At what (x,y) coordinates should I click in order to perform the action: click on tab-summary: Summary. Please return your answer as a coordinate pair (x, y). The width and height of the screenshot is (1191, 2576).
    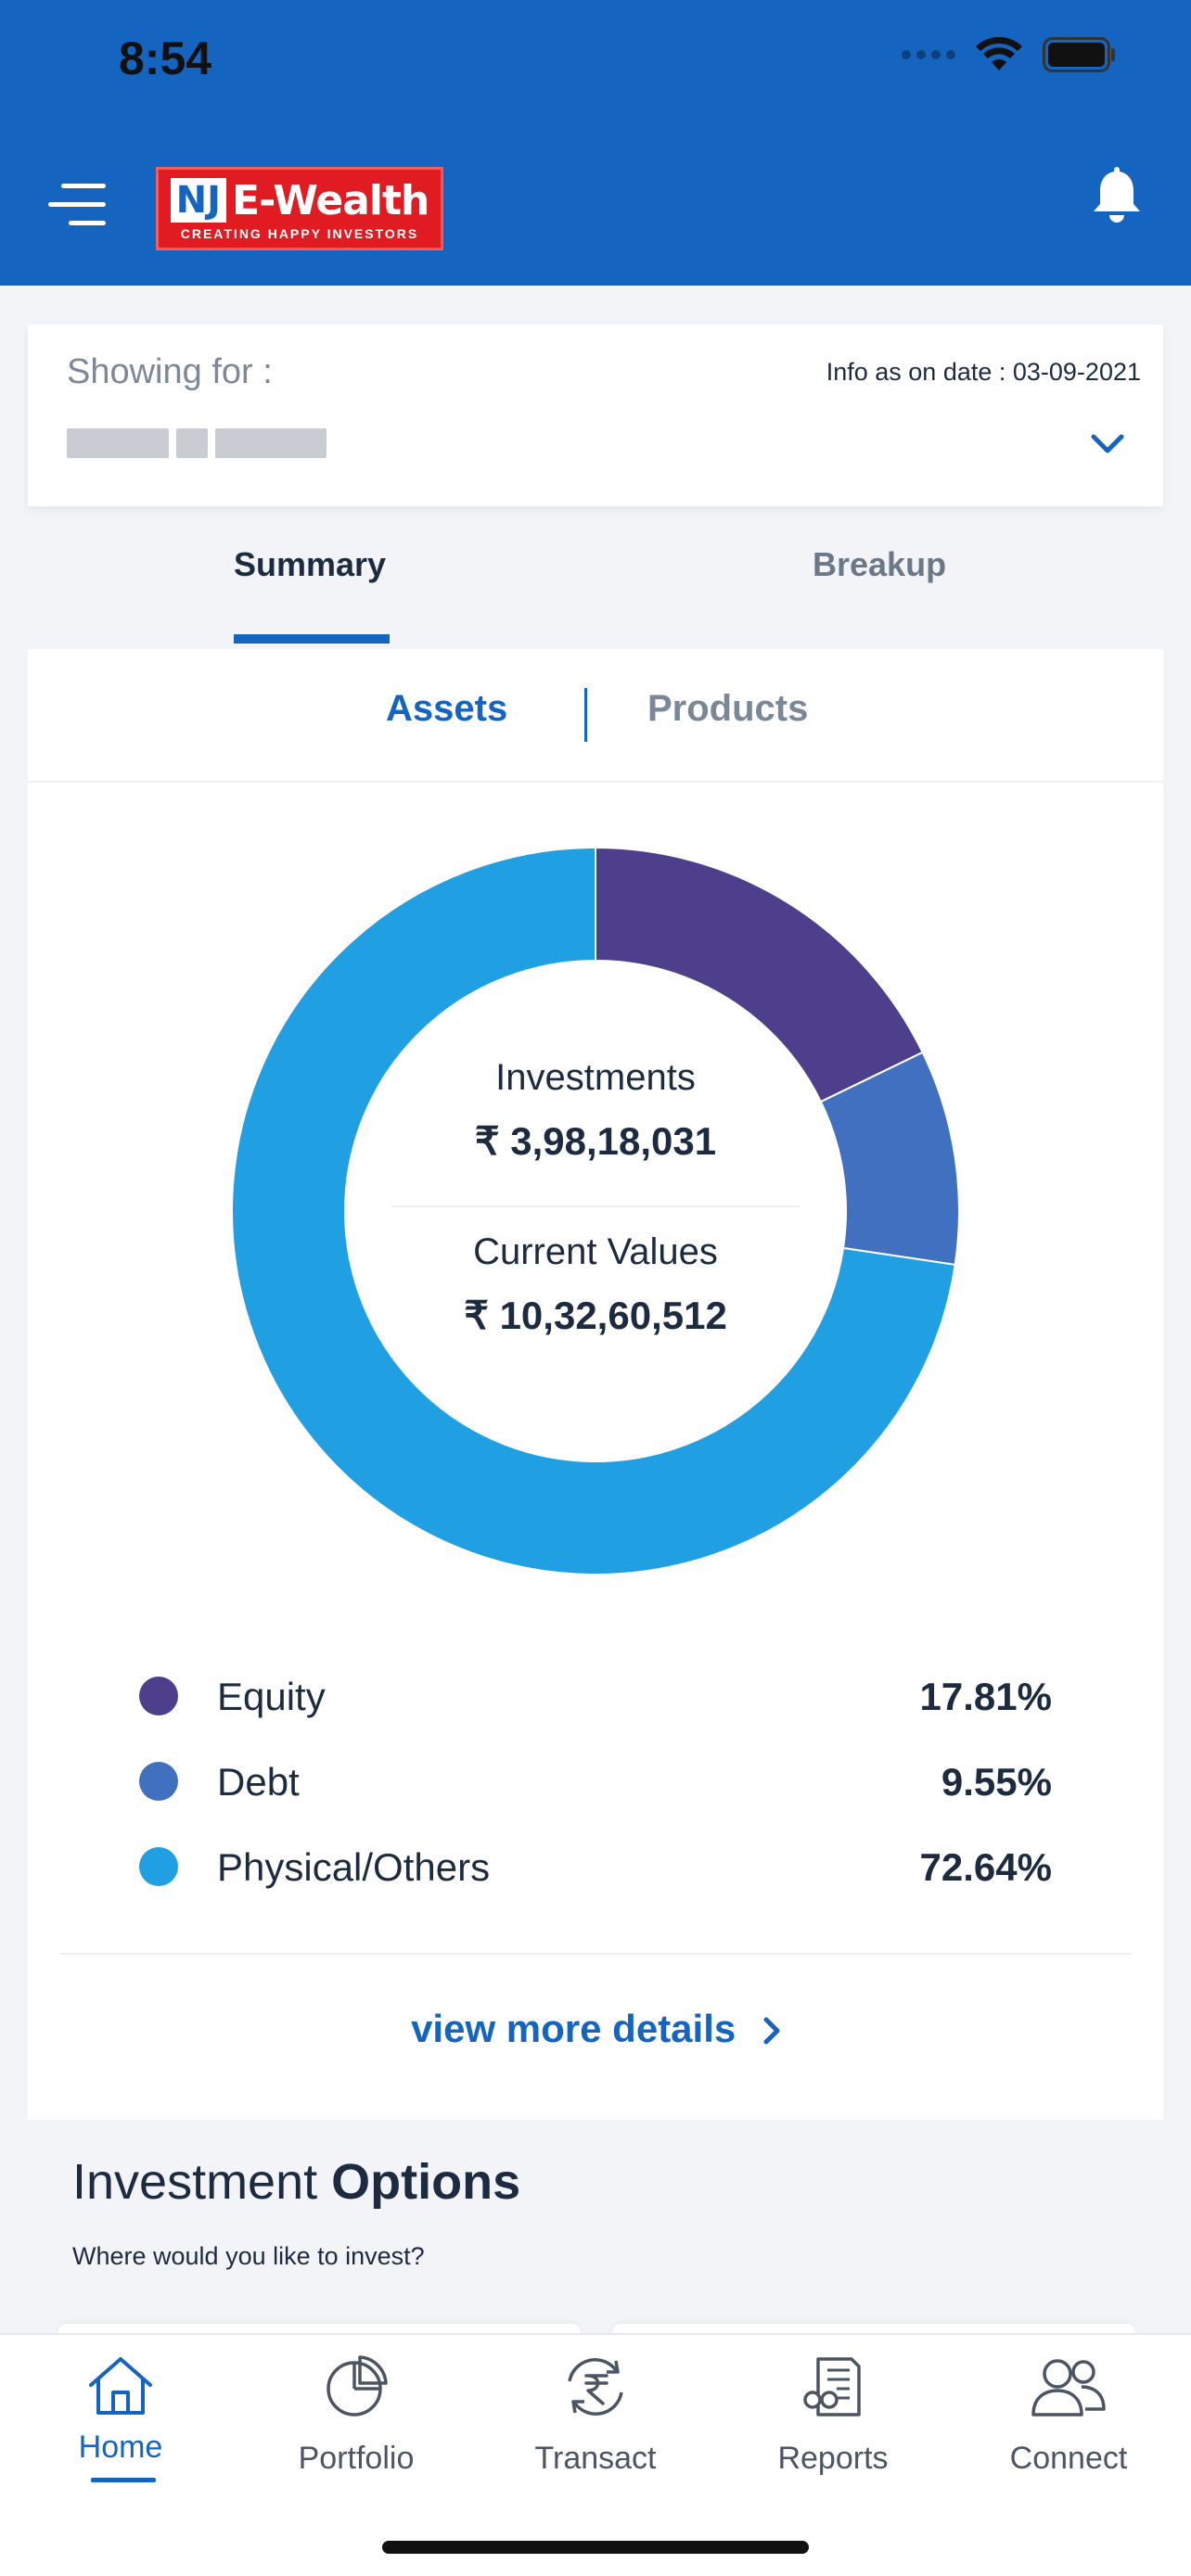
    Looking at the image, I should click on (310, 564).